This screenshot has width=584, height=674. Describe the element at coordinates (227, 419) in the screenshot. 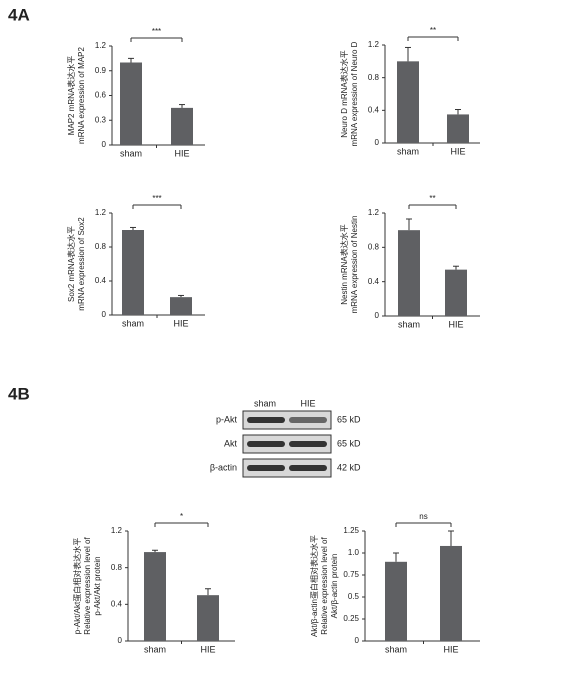

I see `blot-row-label: p-Akt` at that location.